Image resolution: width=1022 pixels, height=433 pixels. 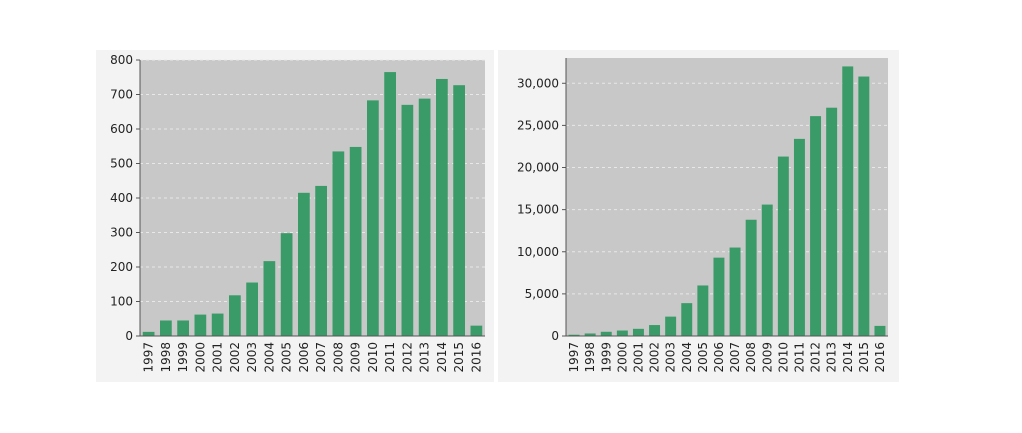 What do you see at coordinates (121, 95) in the screenshot?
I see `y-tick-label: 700` at bounding box center [121, 95].